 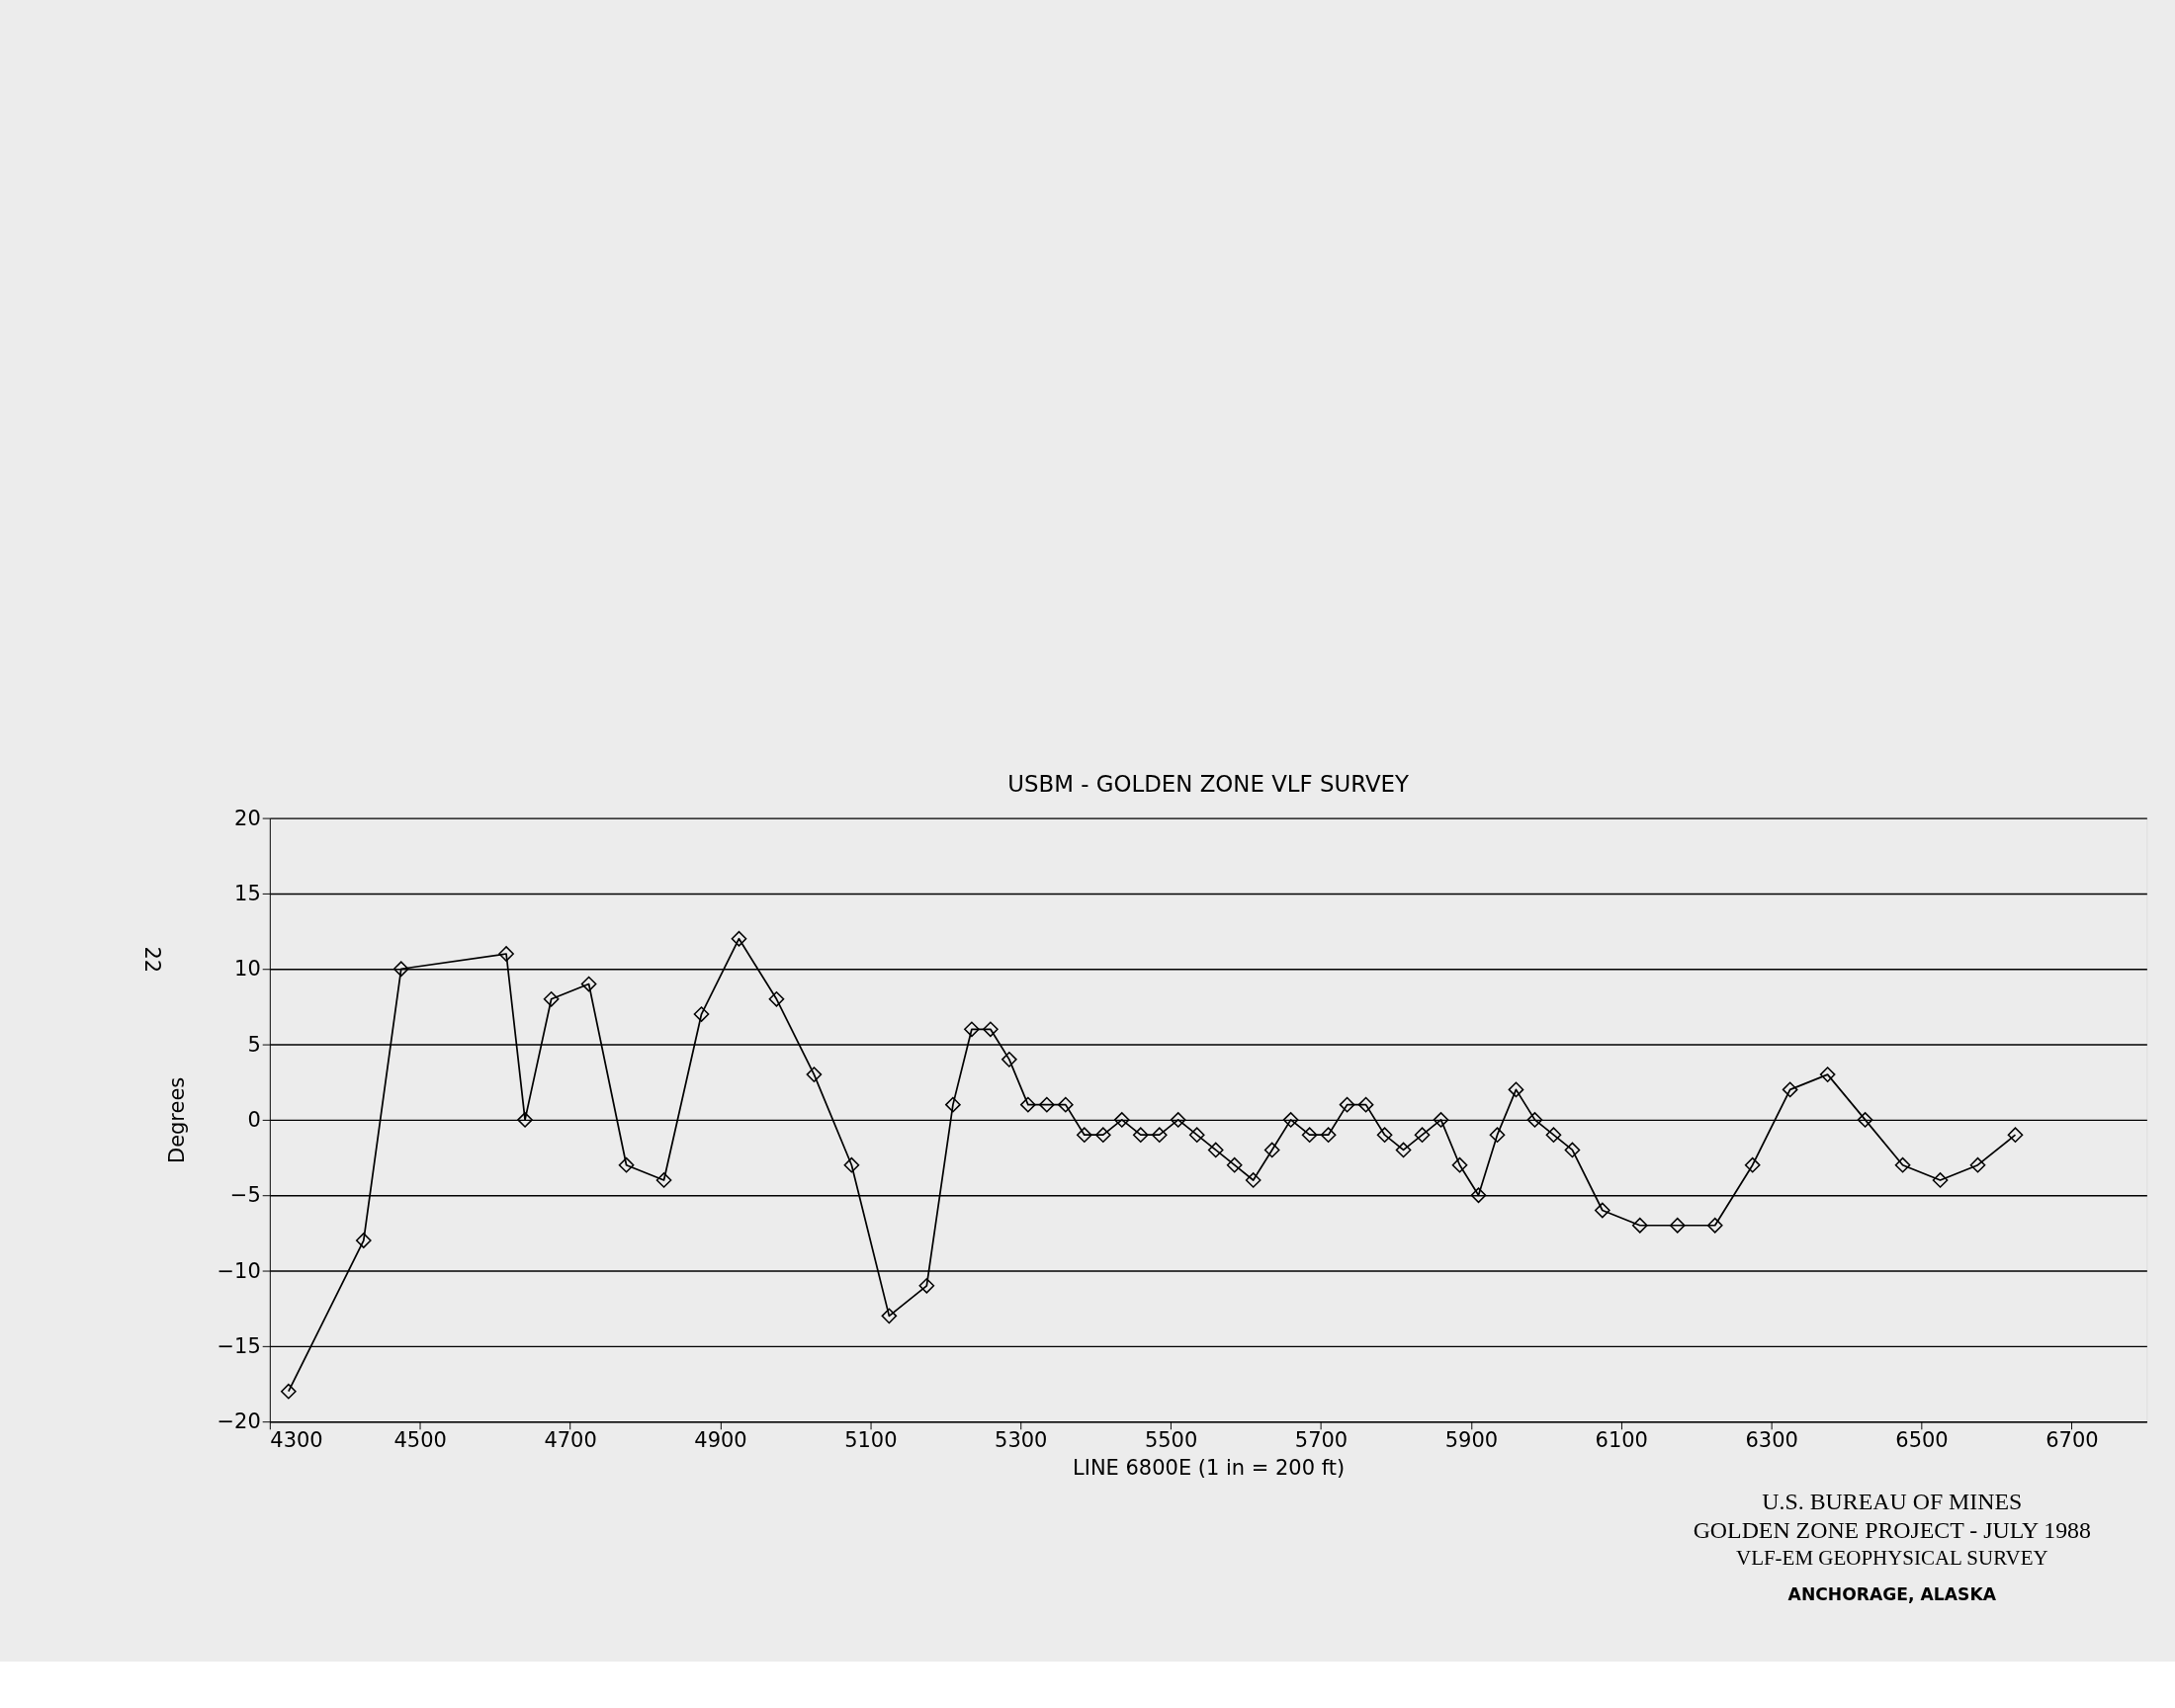 I want to click on y-axis-title: Degrees, so click(x=178, y=1120).